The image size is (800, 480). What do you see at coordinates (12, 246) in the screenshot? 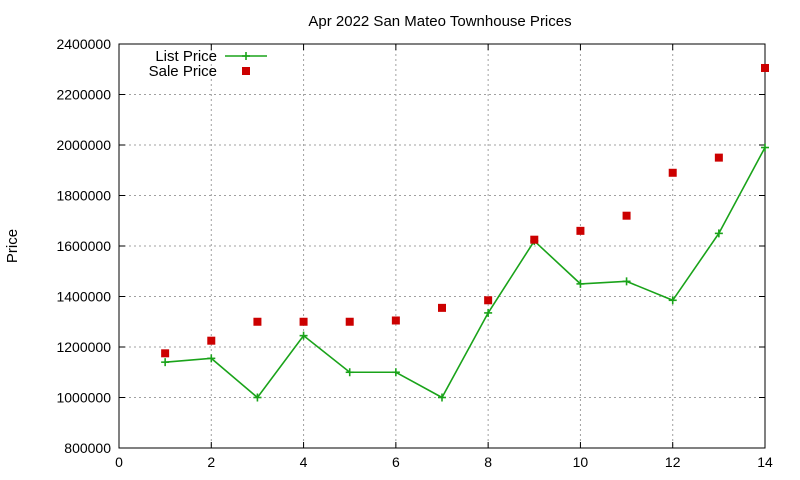
I see `y-axis-label: Price` at bounding box center [12, 246].